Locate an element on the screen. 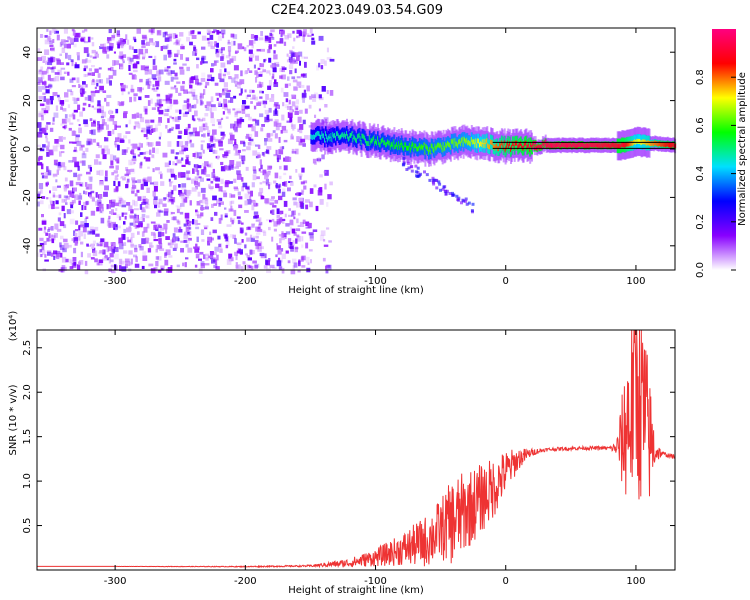  y-tick-label: 0.5 is located at coordinates (27, 526).